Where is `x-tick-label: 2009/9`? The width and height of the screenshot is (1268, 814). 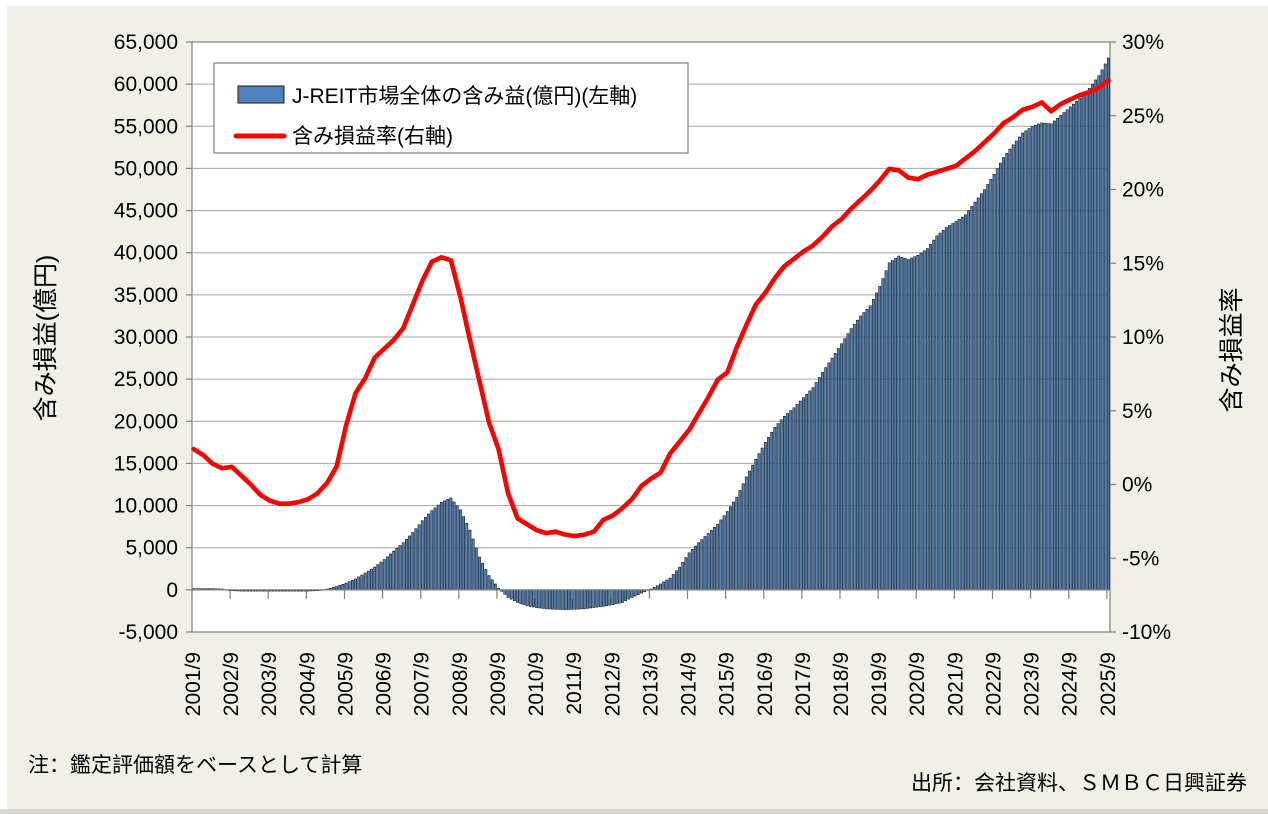
x-tick-label: 2009/9 is located at coordinates (498, 684).